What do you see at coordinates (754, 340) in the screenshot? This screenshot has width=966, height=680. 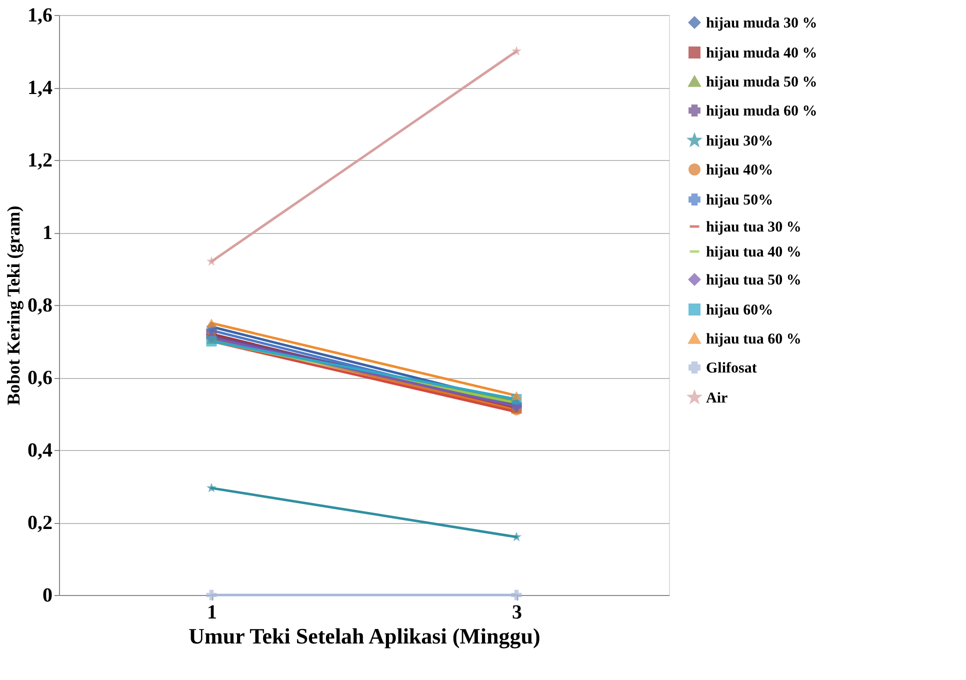 I see `legend-label: hijau tua 60 %` at bounding box center [754, 340].